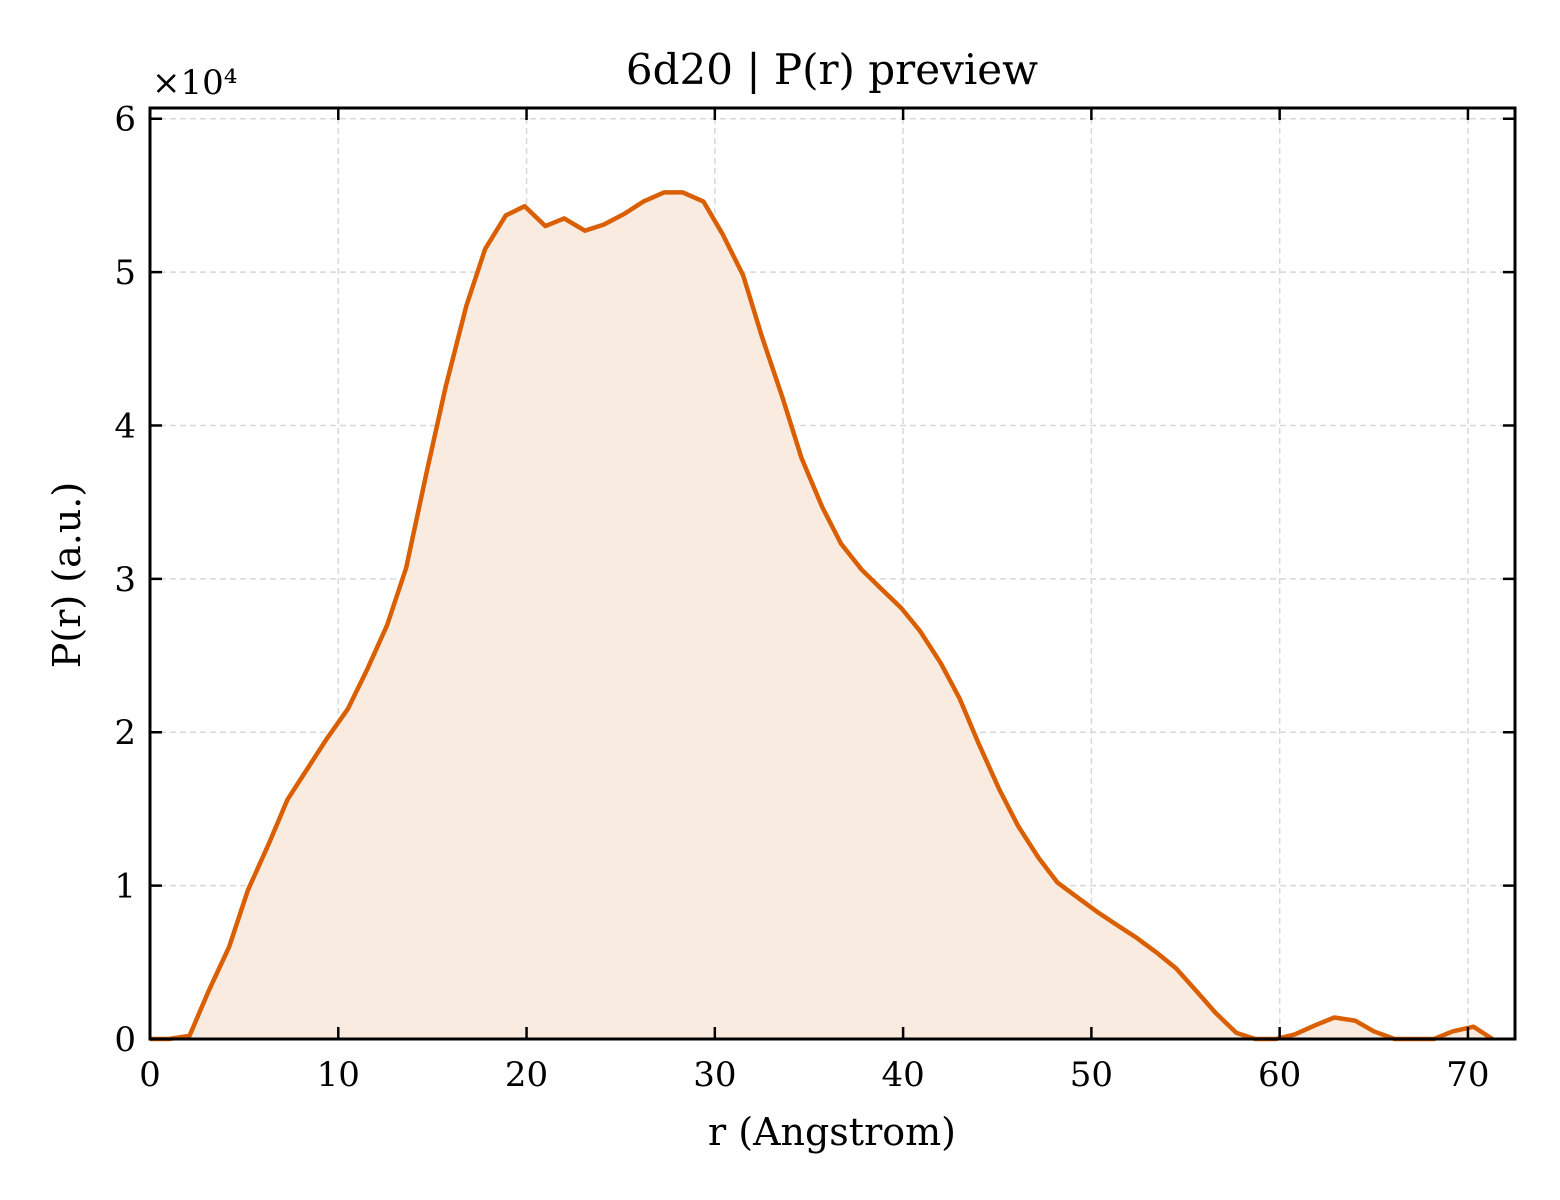  Describe the element at coordinates (150, 1075) in the screenshot. I see `x-tick-label: 0` at that location.